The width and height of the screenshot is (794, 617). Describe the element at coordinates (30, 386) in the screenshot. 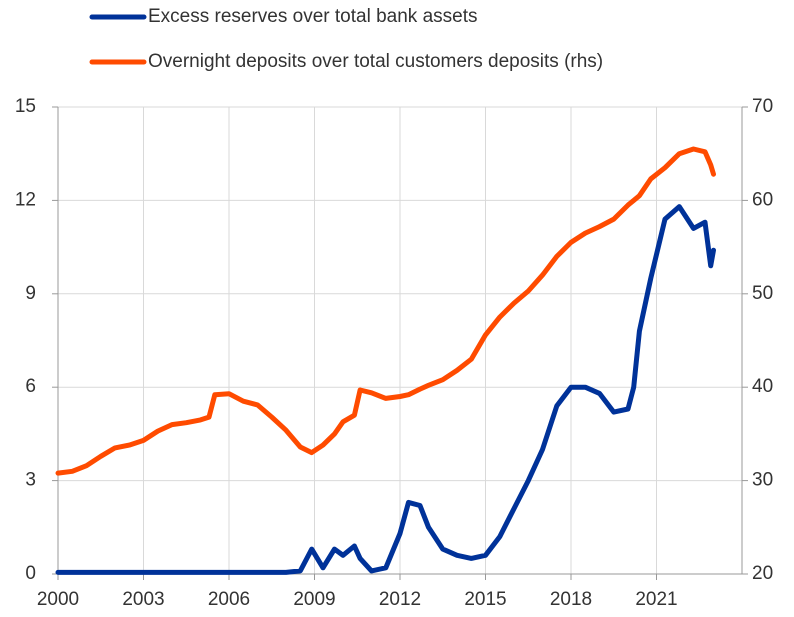

I see `y-tick-label: 6` at that location.